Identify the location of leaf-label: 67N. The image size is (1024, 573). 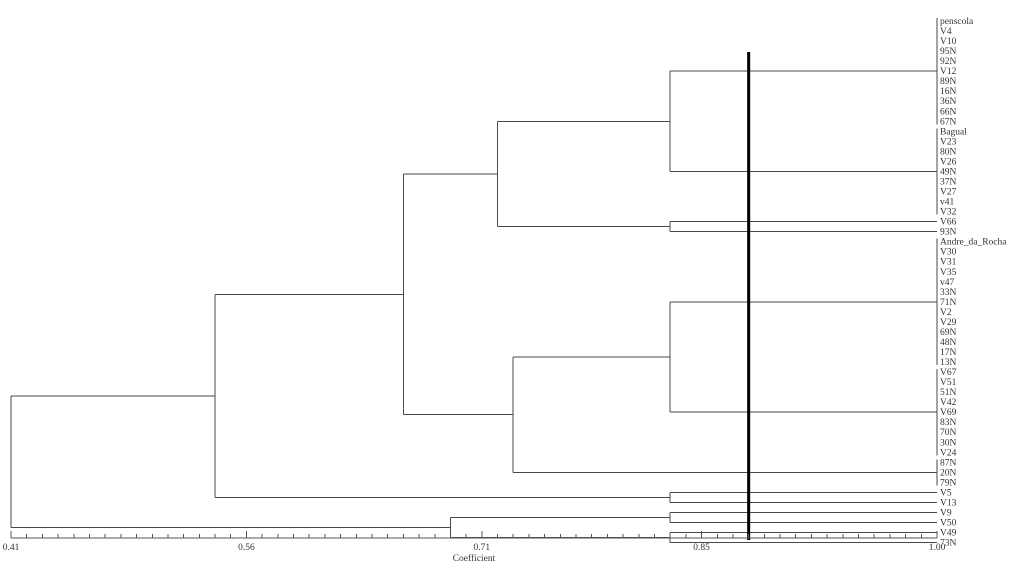
(948, 122).